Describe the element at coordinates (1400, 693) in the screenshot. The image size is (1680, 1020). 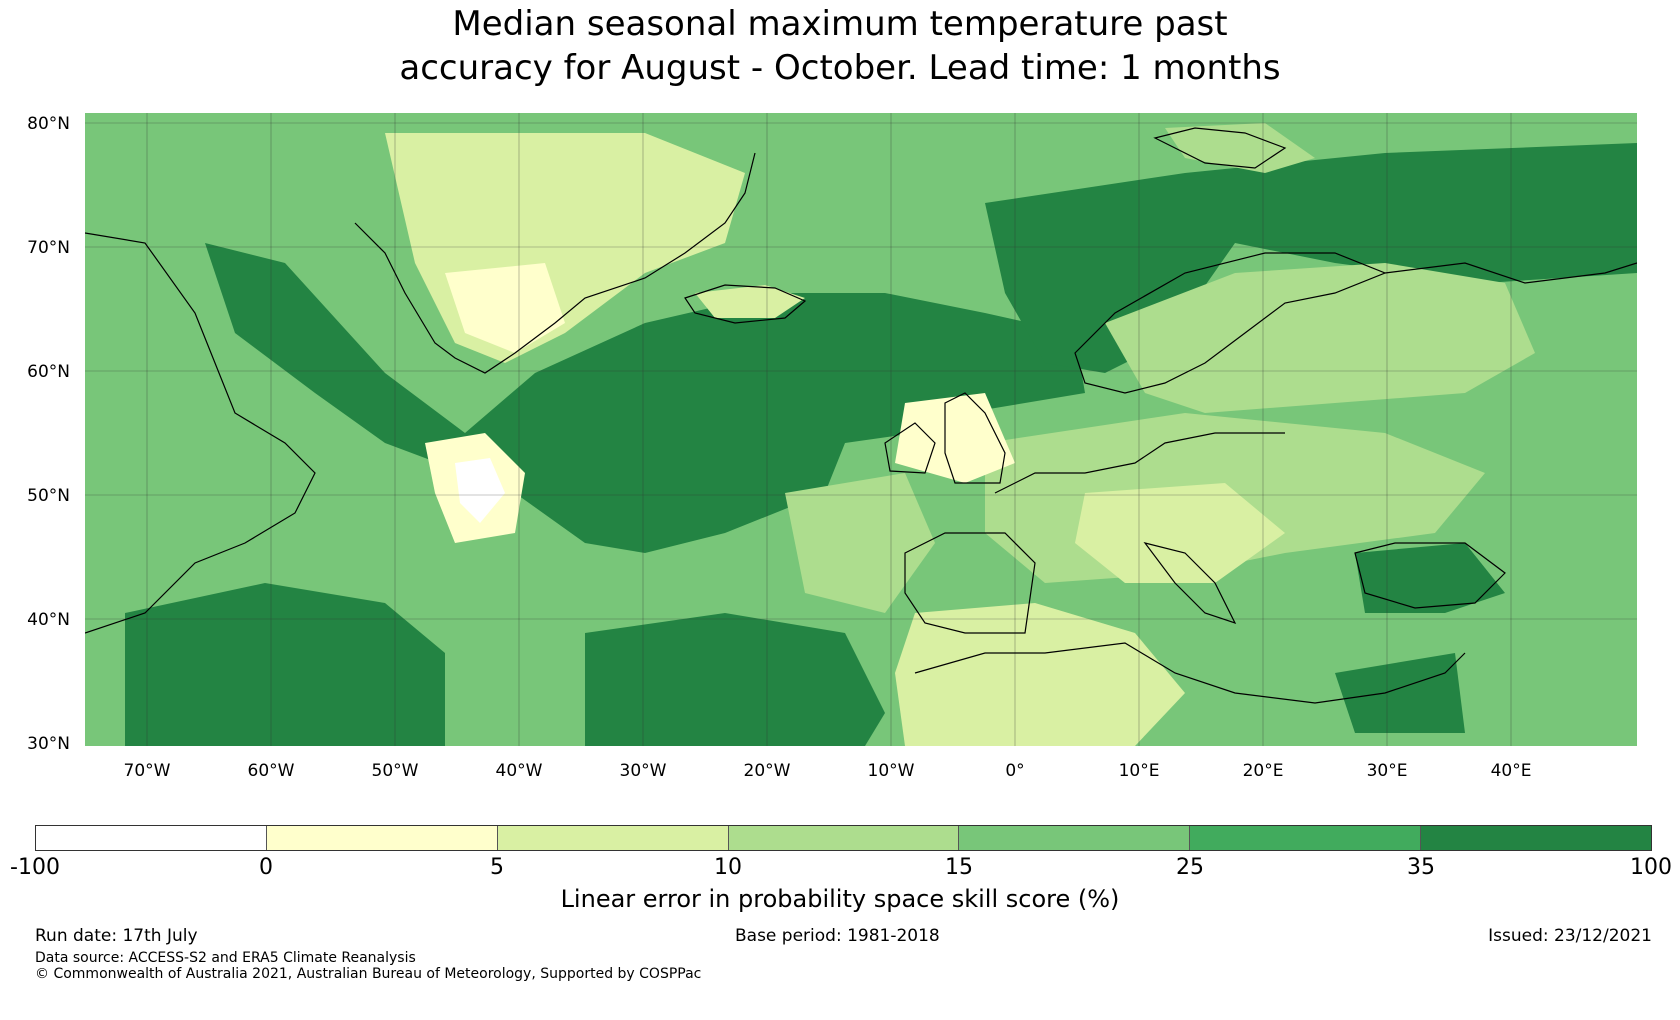
I see `region-east-mediterranean-high-skill` at that location.